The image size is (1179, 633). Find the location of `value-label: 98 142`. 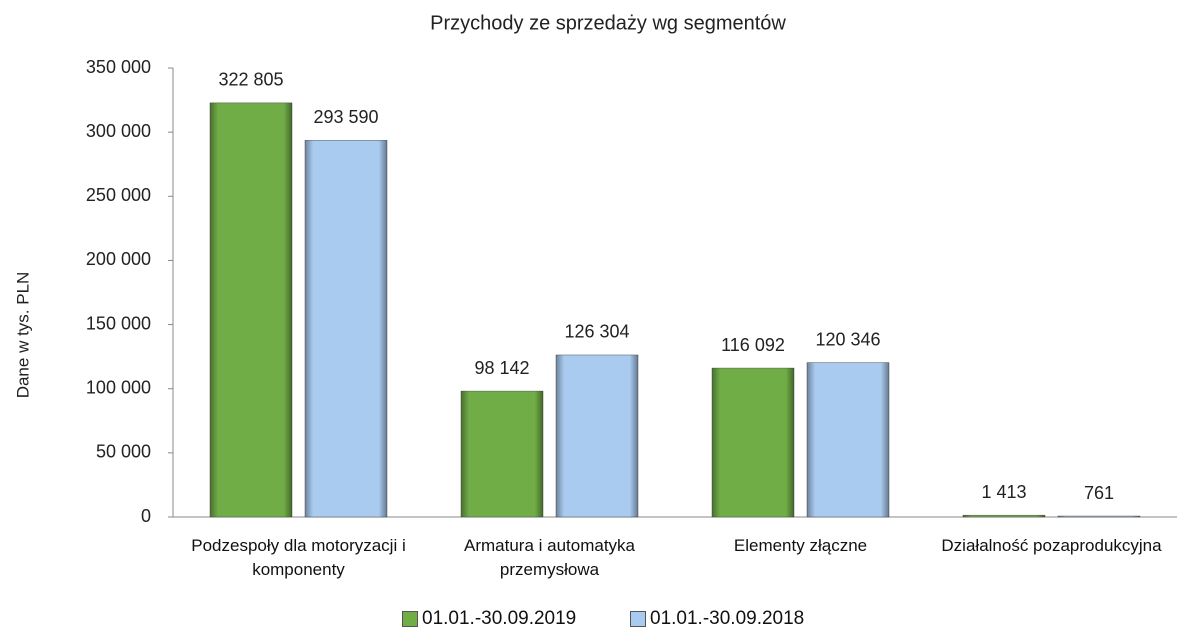

value-label: 98 142 is located at coordinates (501, 368).